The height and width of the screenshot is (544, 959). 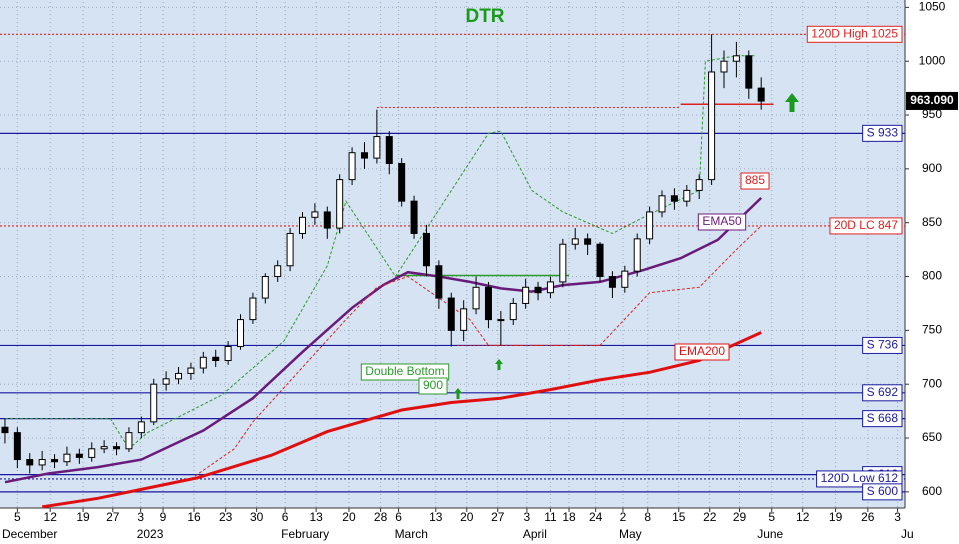 I want to click on annotation: Double Bottom, so click(x=404, y=371).